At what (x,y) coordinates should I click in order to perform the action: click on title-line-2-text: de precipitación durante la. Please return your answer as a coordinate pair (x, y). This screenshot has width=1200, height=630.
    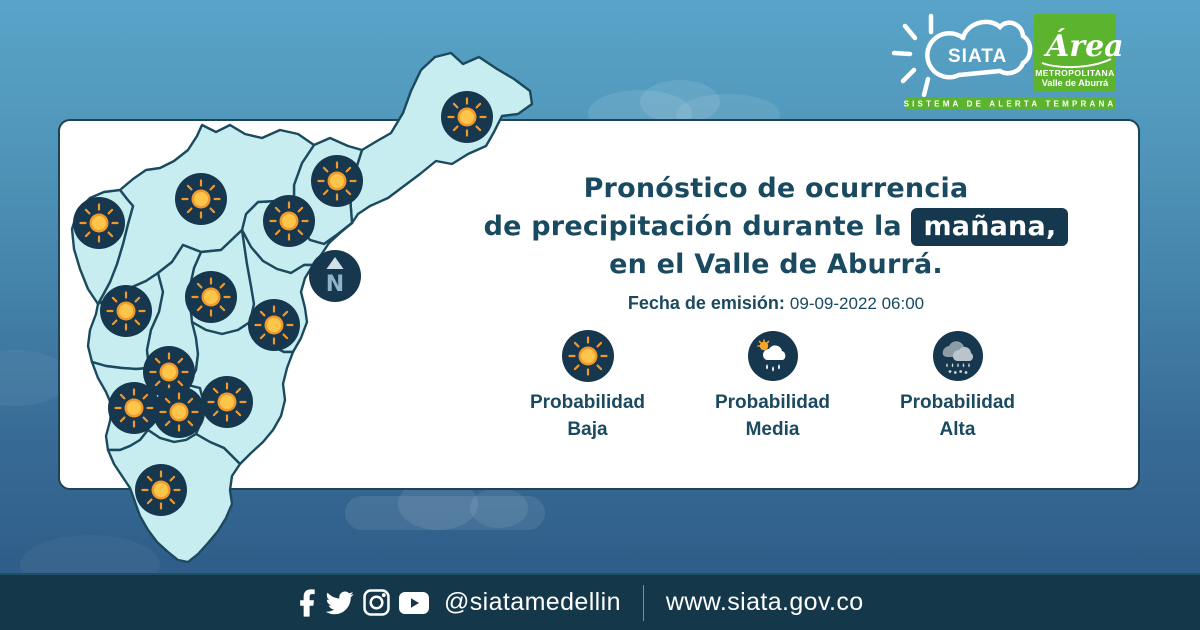
    Looking at the image, I should click on (692, 226).